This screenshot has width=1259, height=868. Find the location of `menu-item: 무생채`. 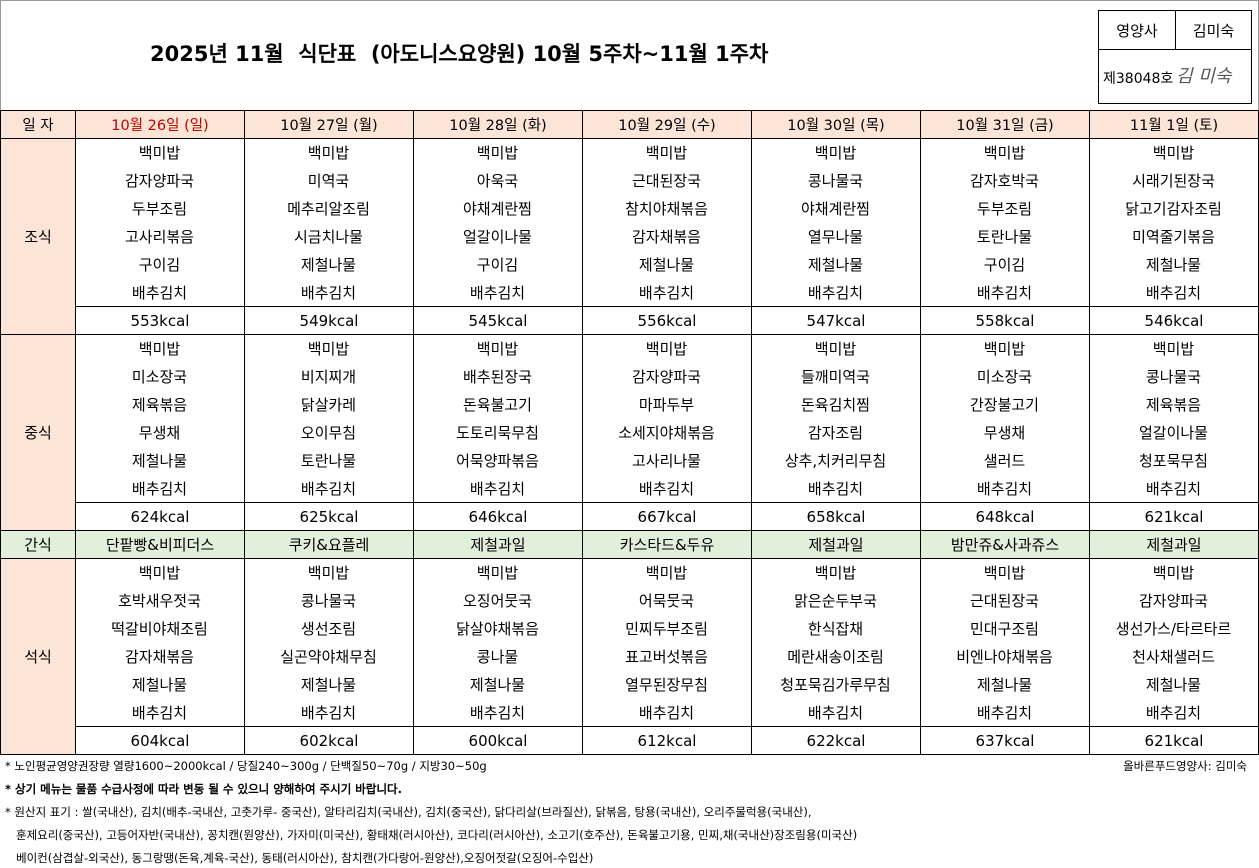

menu-item: 무생채 is located at coordinates (159, 432).